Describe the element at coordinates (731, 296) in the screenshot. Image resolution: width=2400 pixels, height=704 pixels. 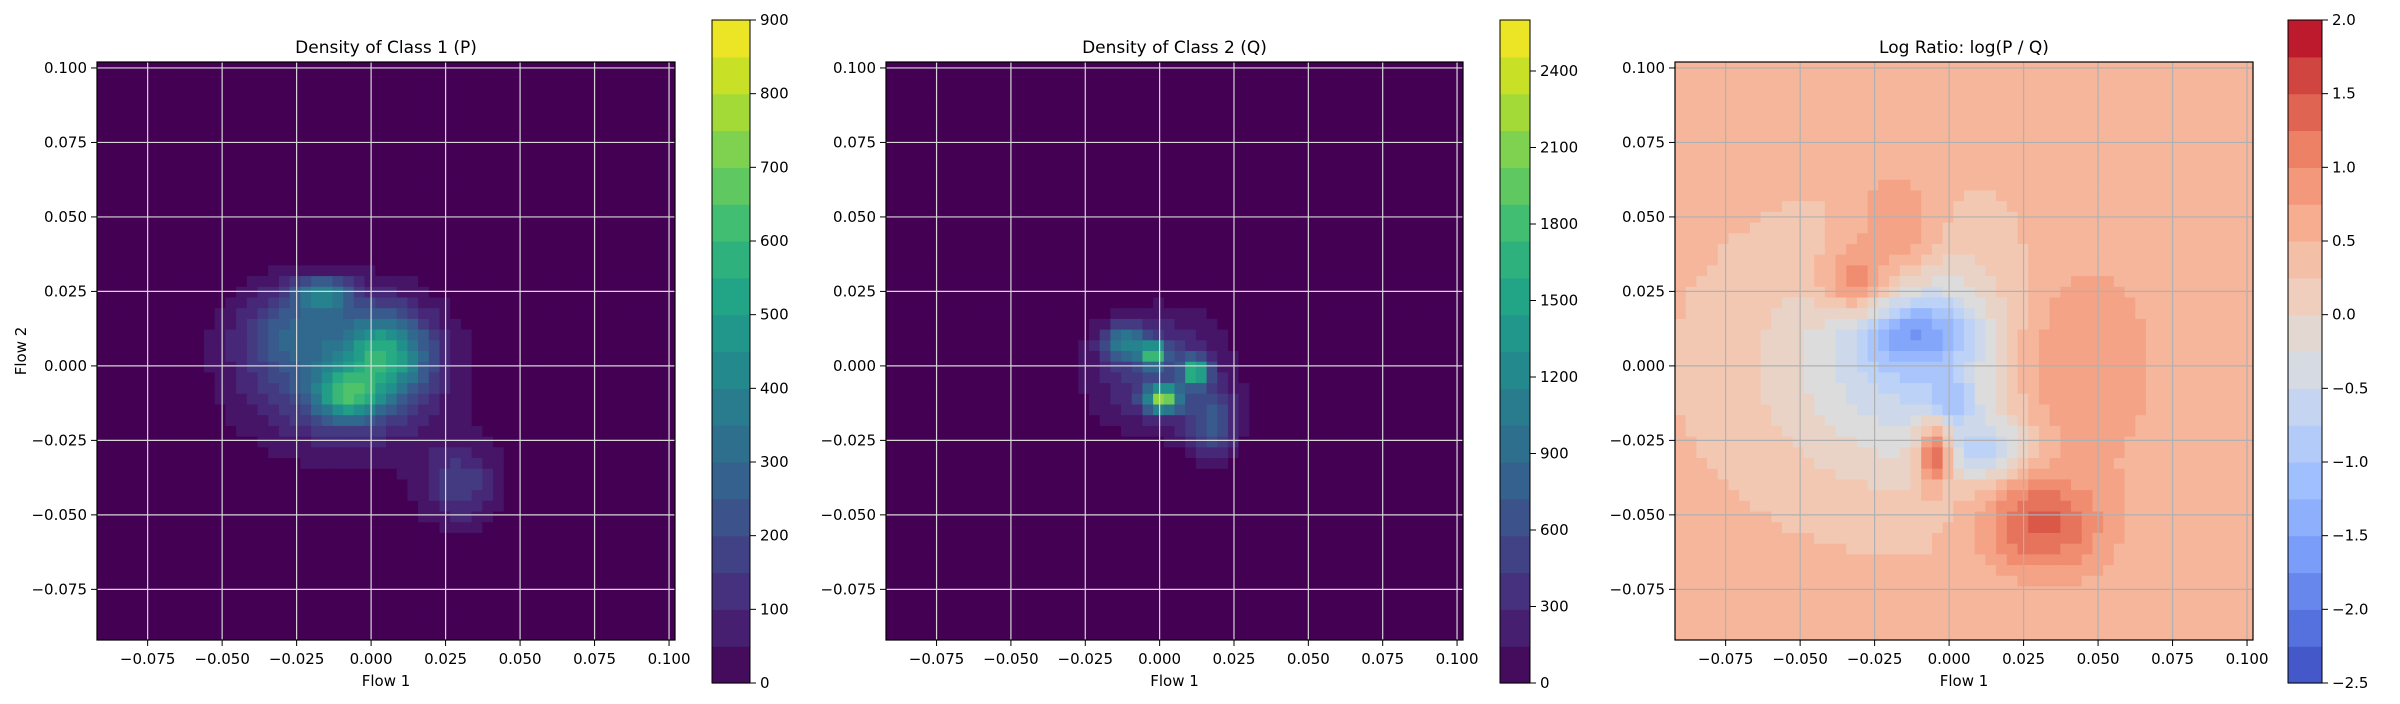
I see `colorbar-band` at that location.